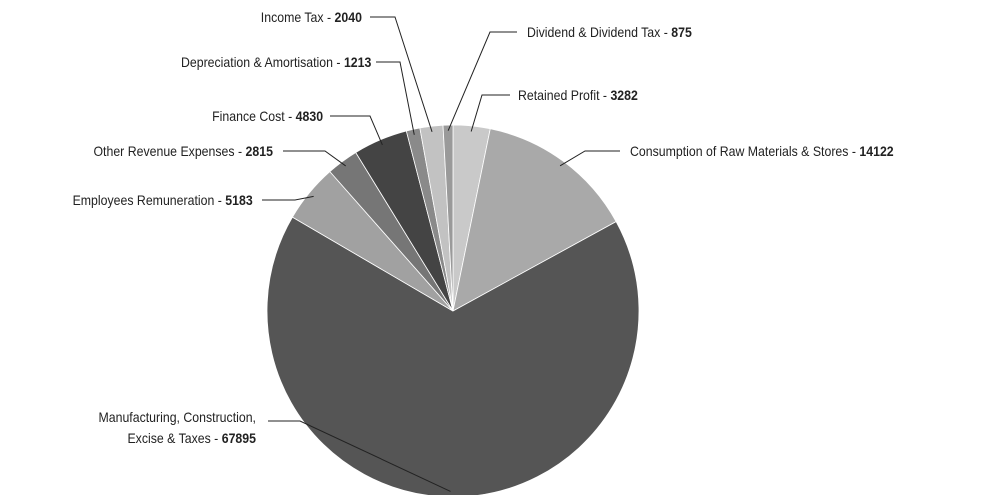  What do you see at coordinates (164, 151) in the screenshot?
I see `label-name: Other Revenue Expenses` at bounding box center [164, 151].